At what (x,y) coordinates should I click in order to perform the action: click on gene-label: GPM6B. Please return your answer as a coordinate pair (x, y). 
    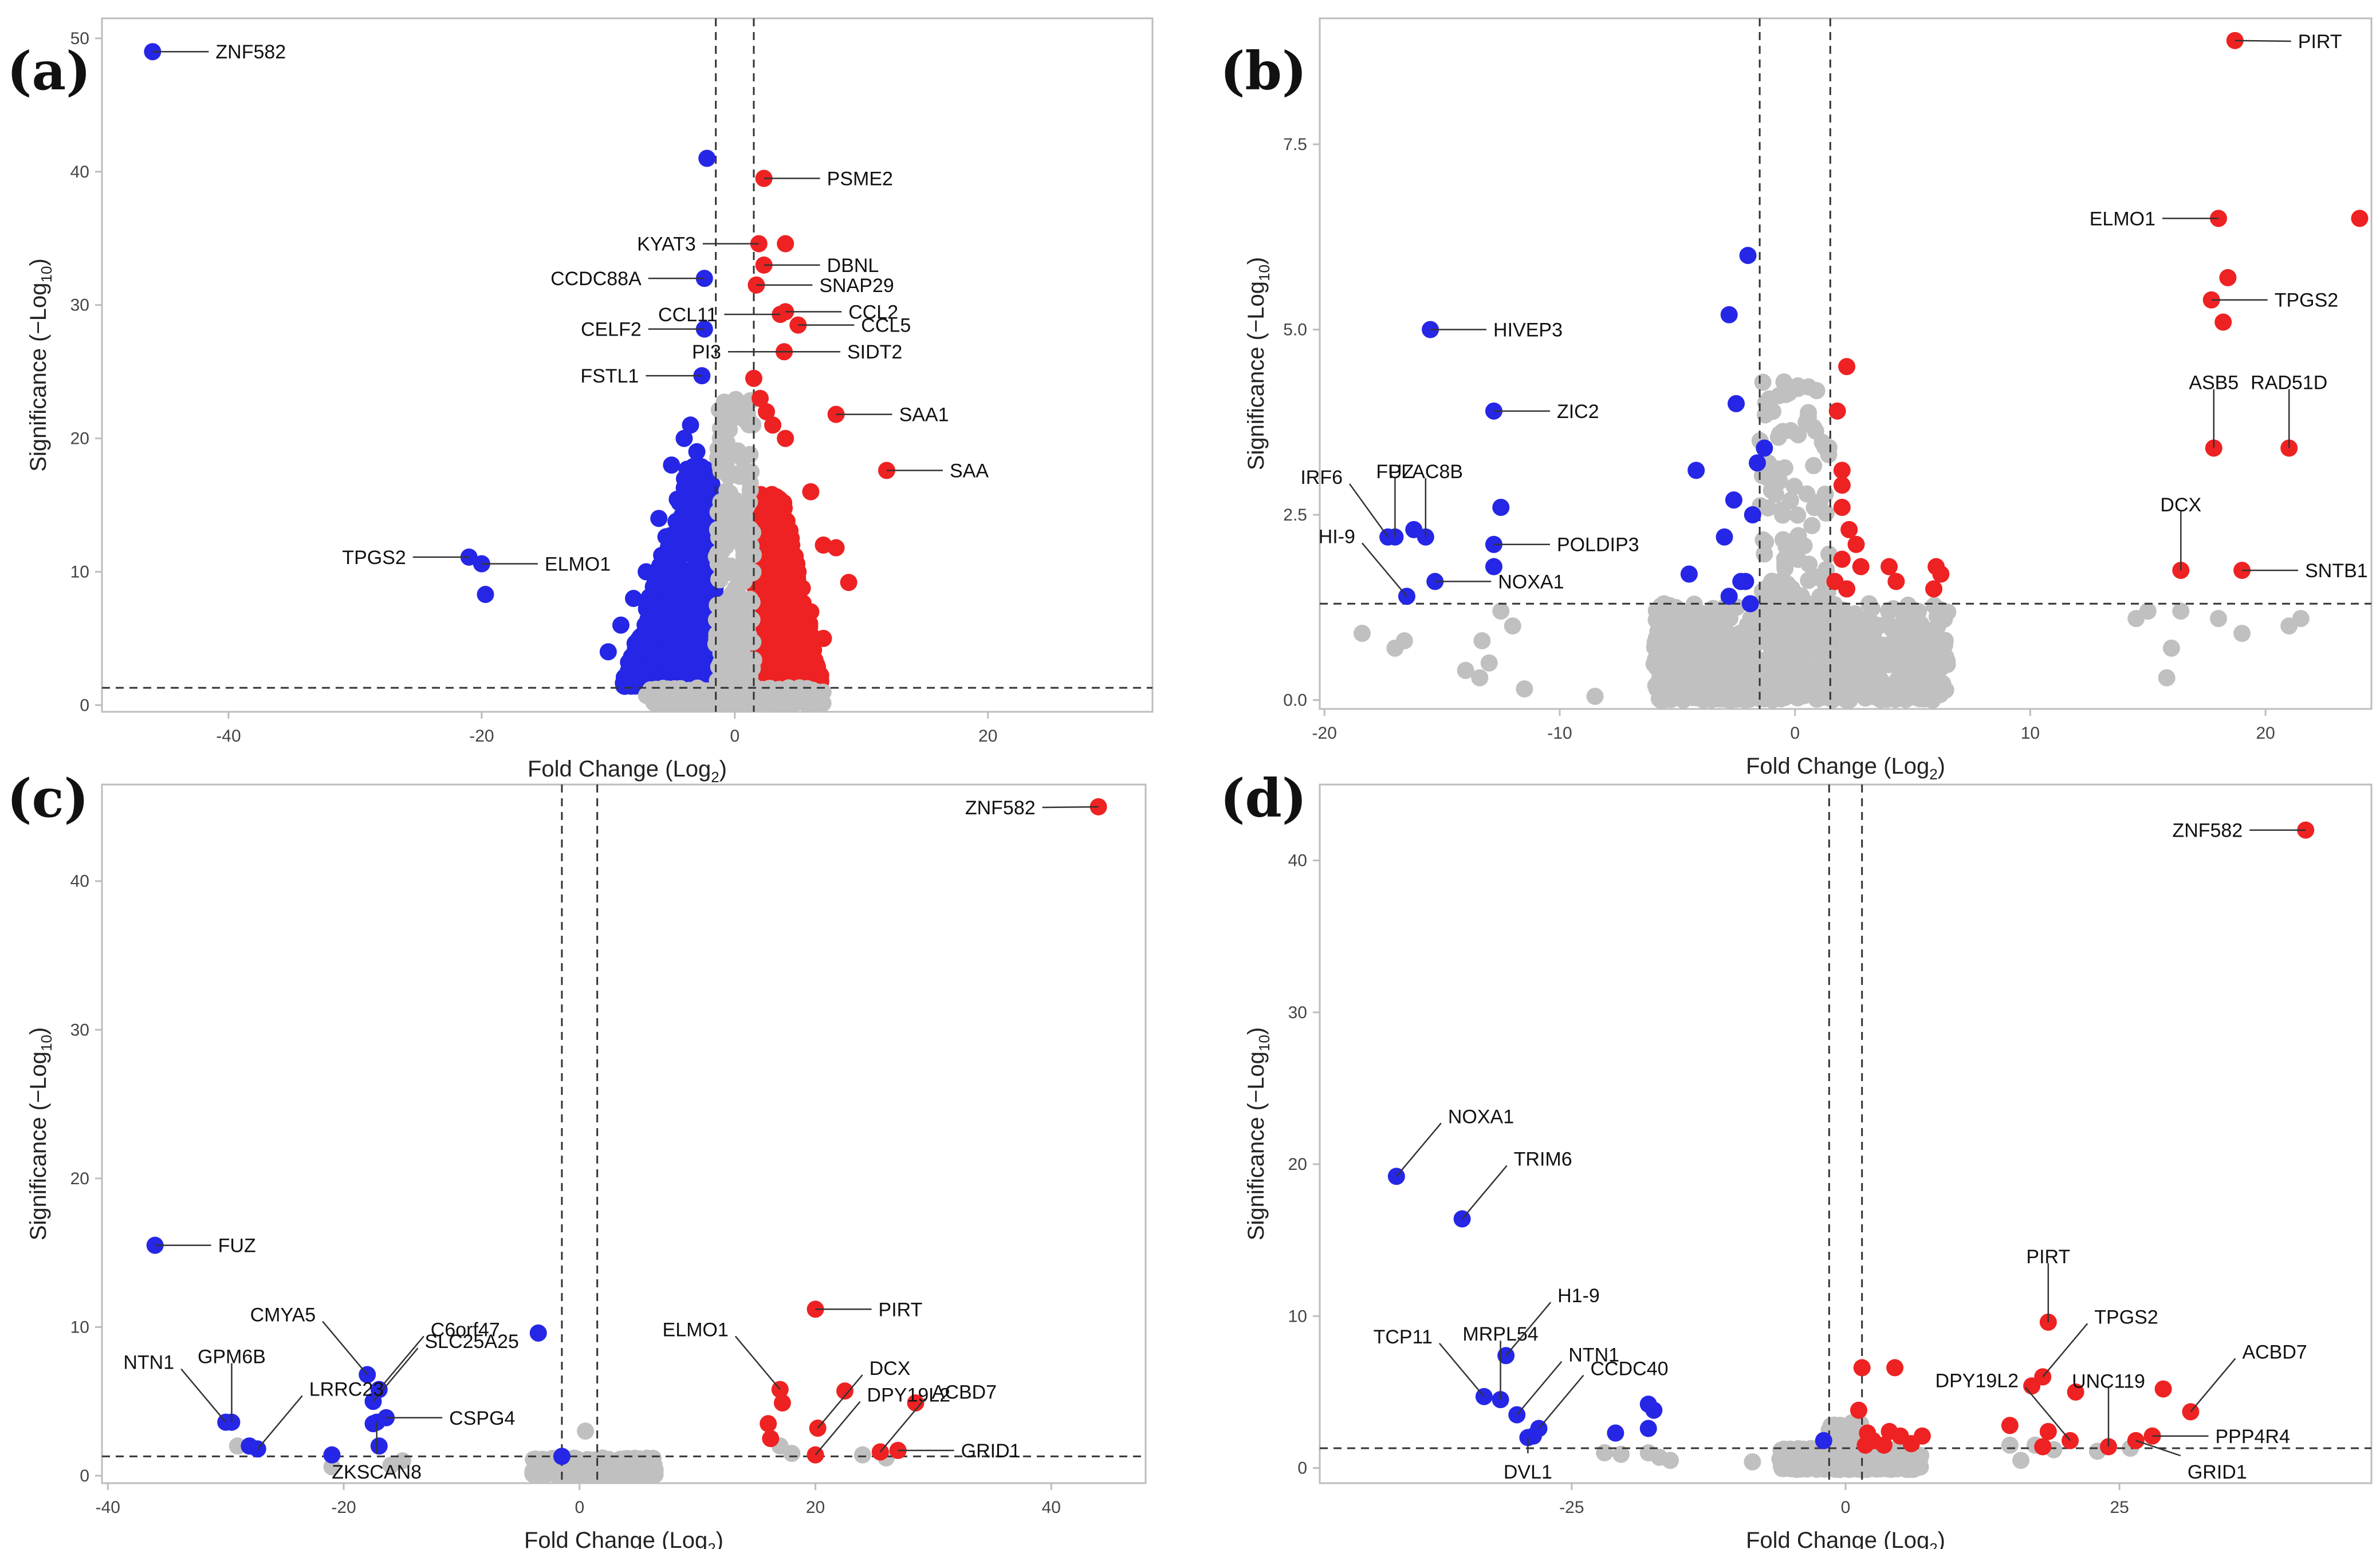
    Looking at the image, I should click on (232, 1357).